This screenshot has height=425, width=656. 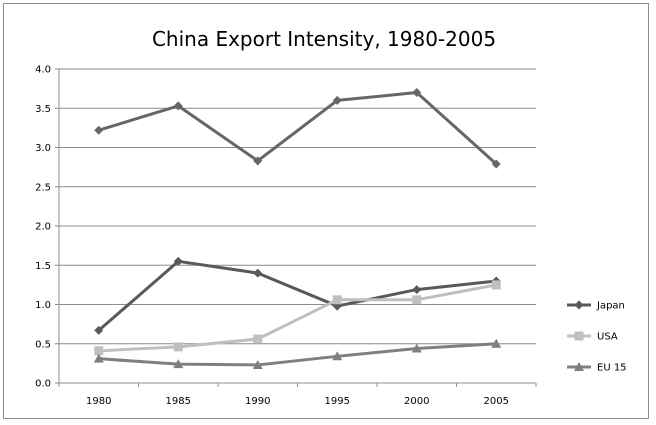 What do you see at coordinates (98, 401) in the screenshot?
I see `x-tick-label: 1980` at bounding box center [98, 401].